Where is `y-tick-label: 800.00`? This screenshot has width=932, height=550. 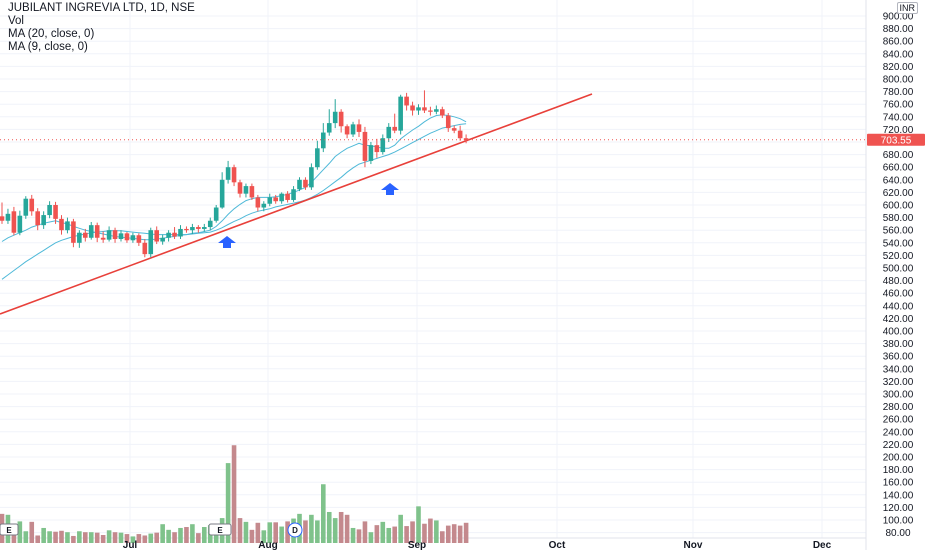 y-tick-label: 800.00 is located at coordinates (898, 80).